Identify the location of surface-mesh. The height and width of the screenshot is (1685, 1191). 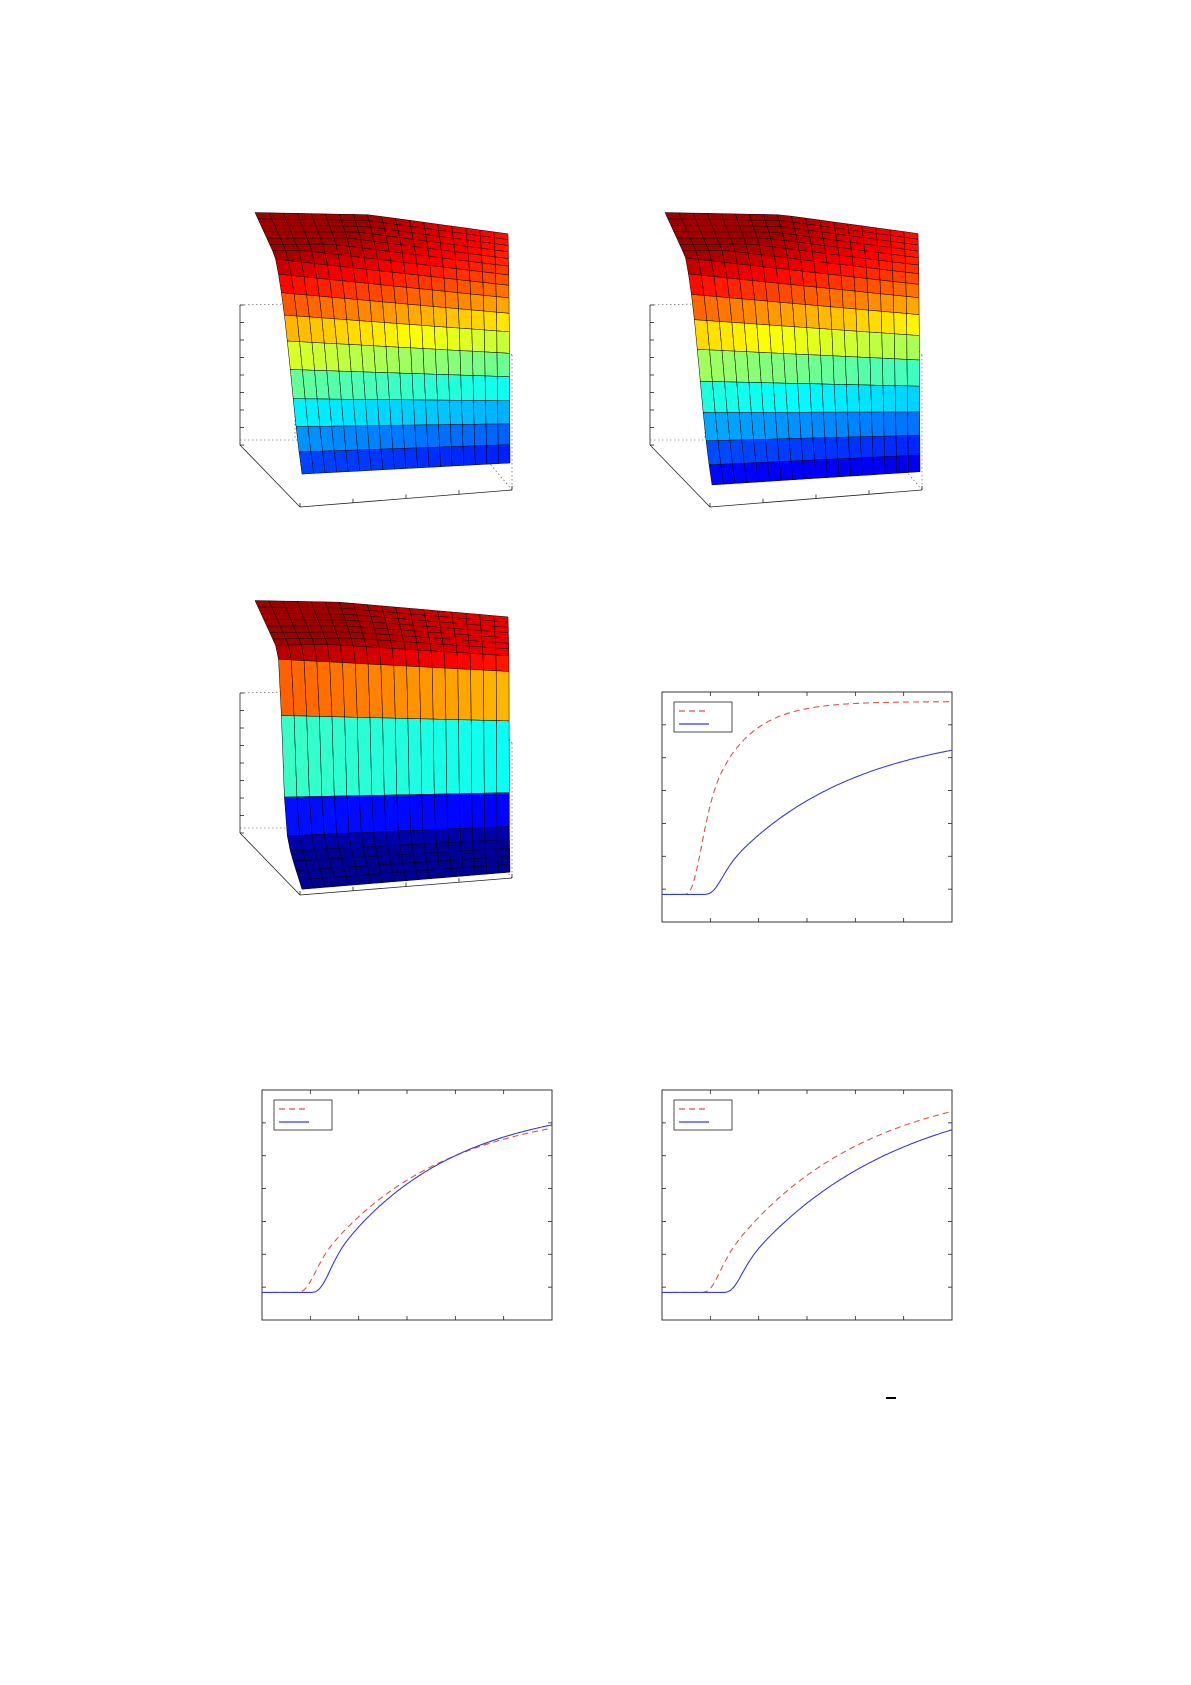
(792, 349).